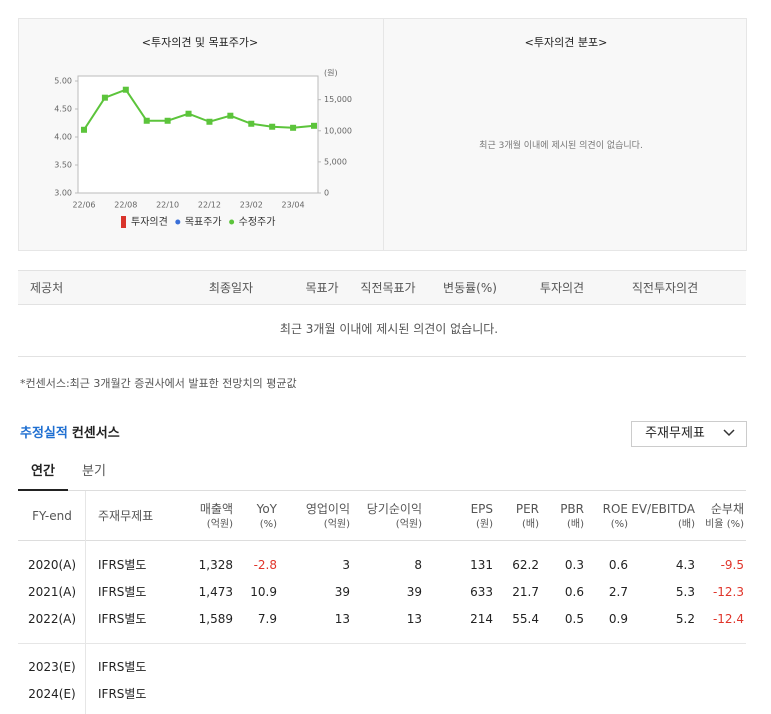 Image resolution: width=771 pixels, height=714 pixels. Describe the element at coordinates (263, 592) in the screenshot. I see `table-cell: 10.9` at that location.